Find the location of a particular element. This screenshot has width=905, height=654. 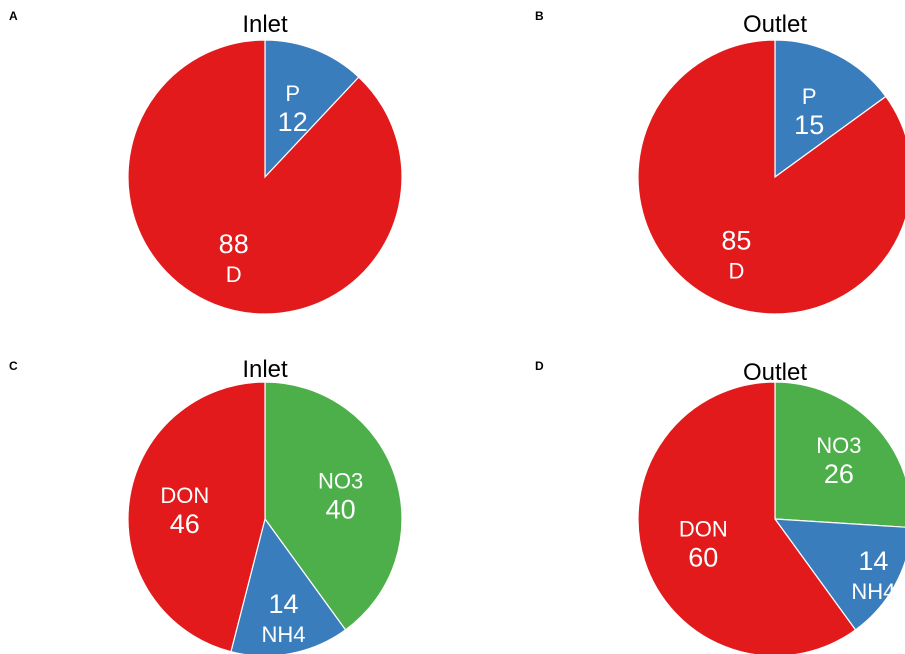

slice-label-p: P 15 is located at coordinates (809, 112).